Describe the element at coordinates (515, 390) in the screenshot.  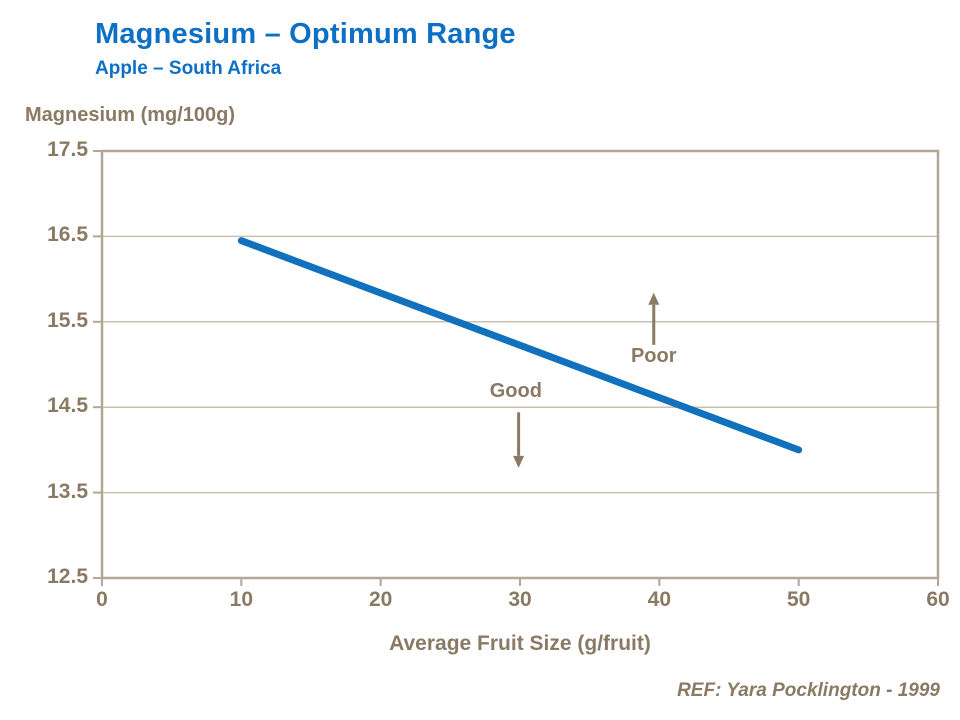
I see `annotation-label-good: Good` at that location.